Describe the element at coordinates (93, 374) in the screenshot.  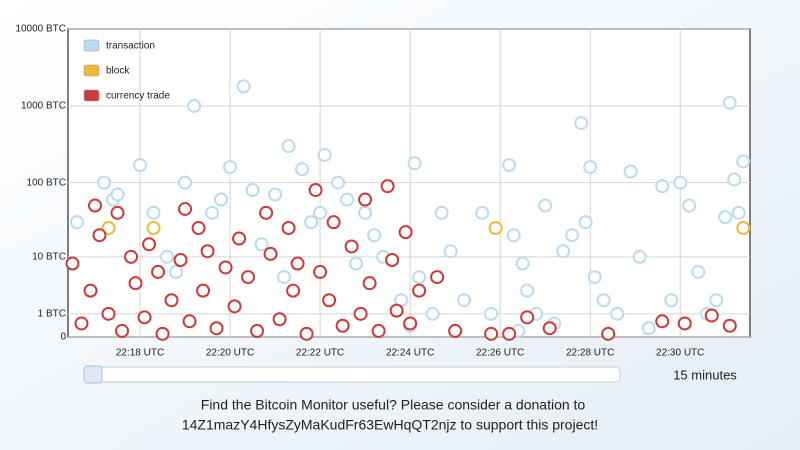
I see `slider-handle` at that location.